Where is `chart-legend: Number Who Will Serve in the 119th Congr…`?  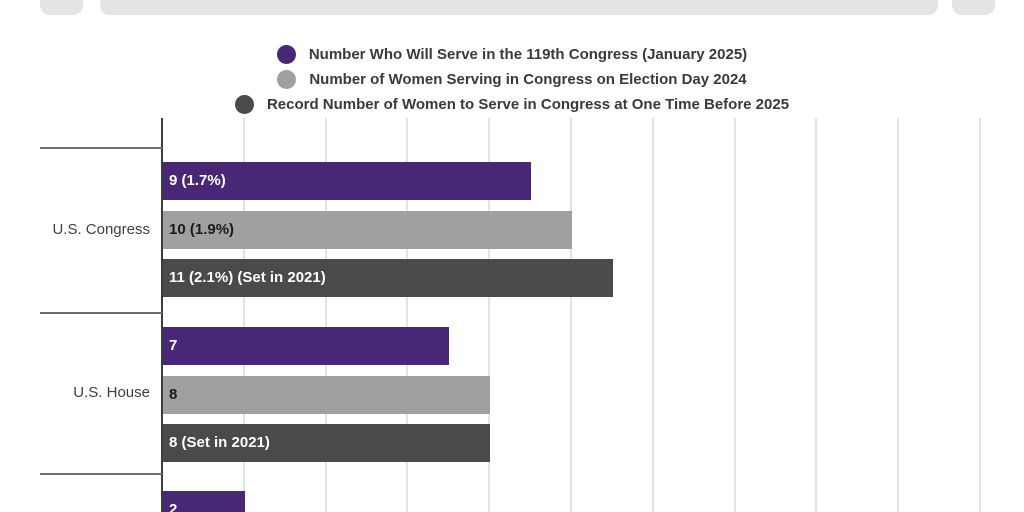
chart-legend: Number Who Will Serve in the 119th Congr… is located at coordinates (512, 79).